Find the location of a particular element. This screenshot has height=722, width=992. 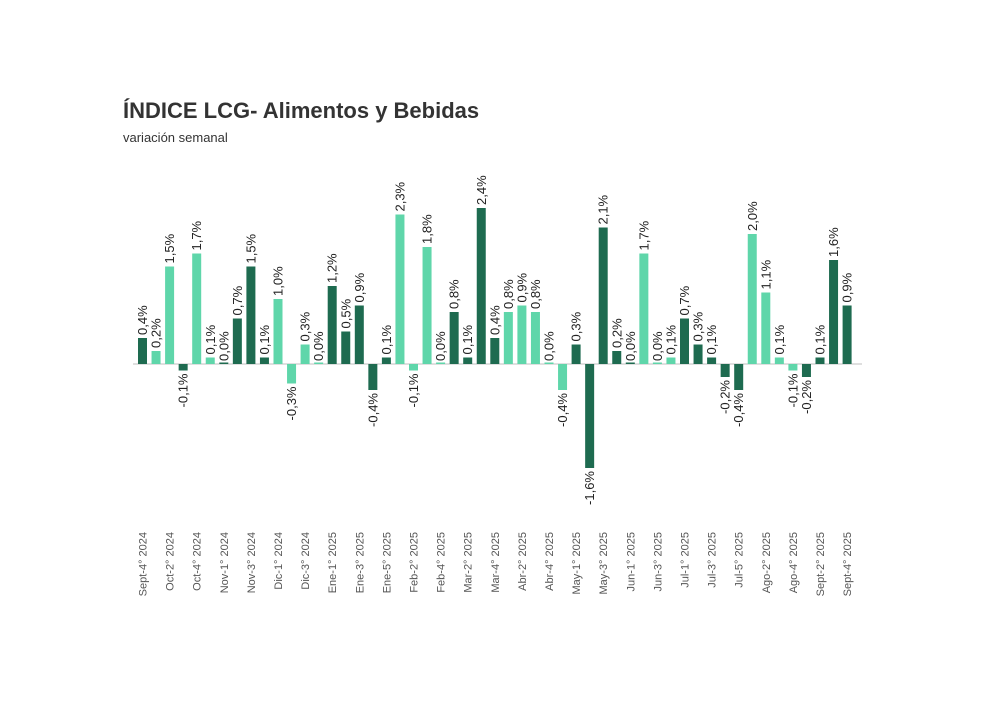

data-label-12: 0,3% is located at coordinates (305, 326).